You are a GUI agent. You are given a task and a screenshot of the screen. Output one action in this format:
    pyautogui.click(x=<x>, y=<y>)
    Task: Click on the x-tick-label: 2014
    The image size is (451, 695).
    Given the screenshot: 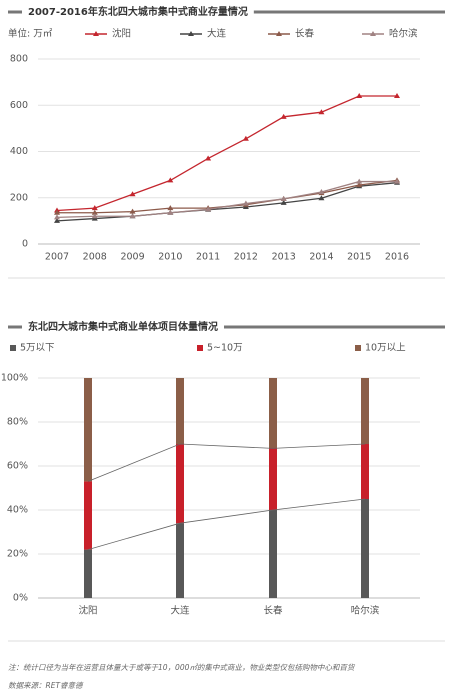 What is the action you would take?
    pyautogui.click(x=321, y=257)
    